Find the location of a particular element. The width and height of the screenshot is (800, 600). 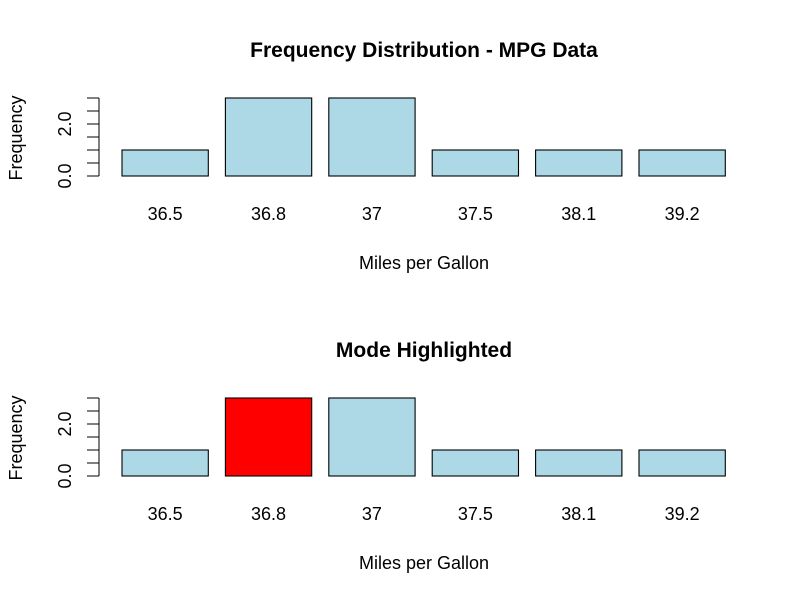

chart-title: Frequency Distribution - MPG Data is located at coordinates (424, 50).